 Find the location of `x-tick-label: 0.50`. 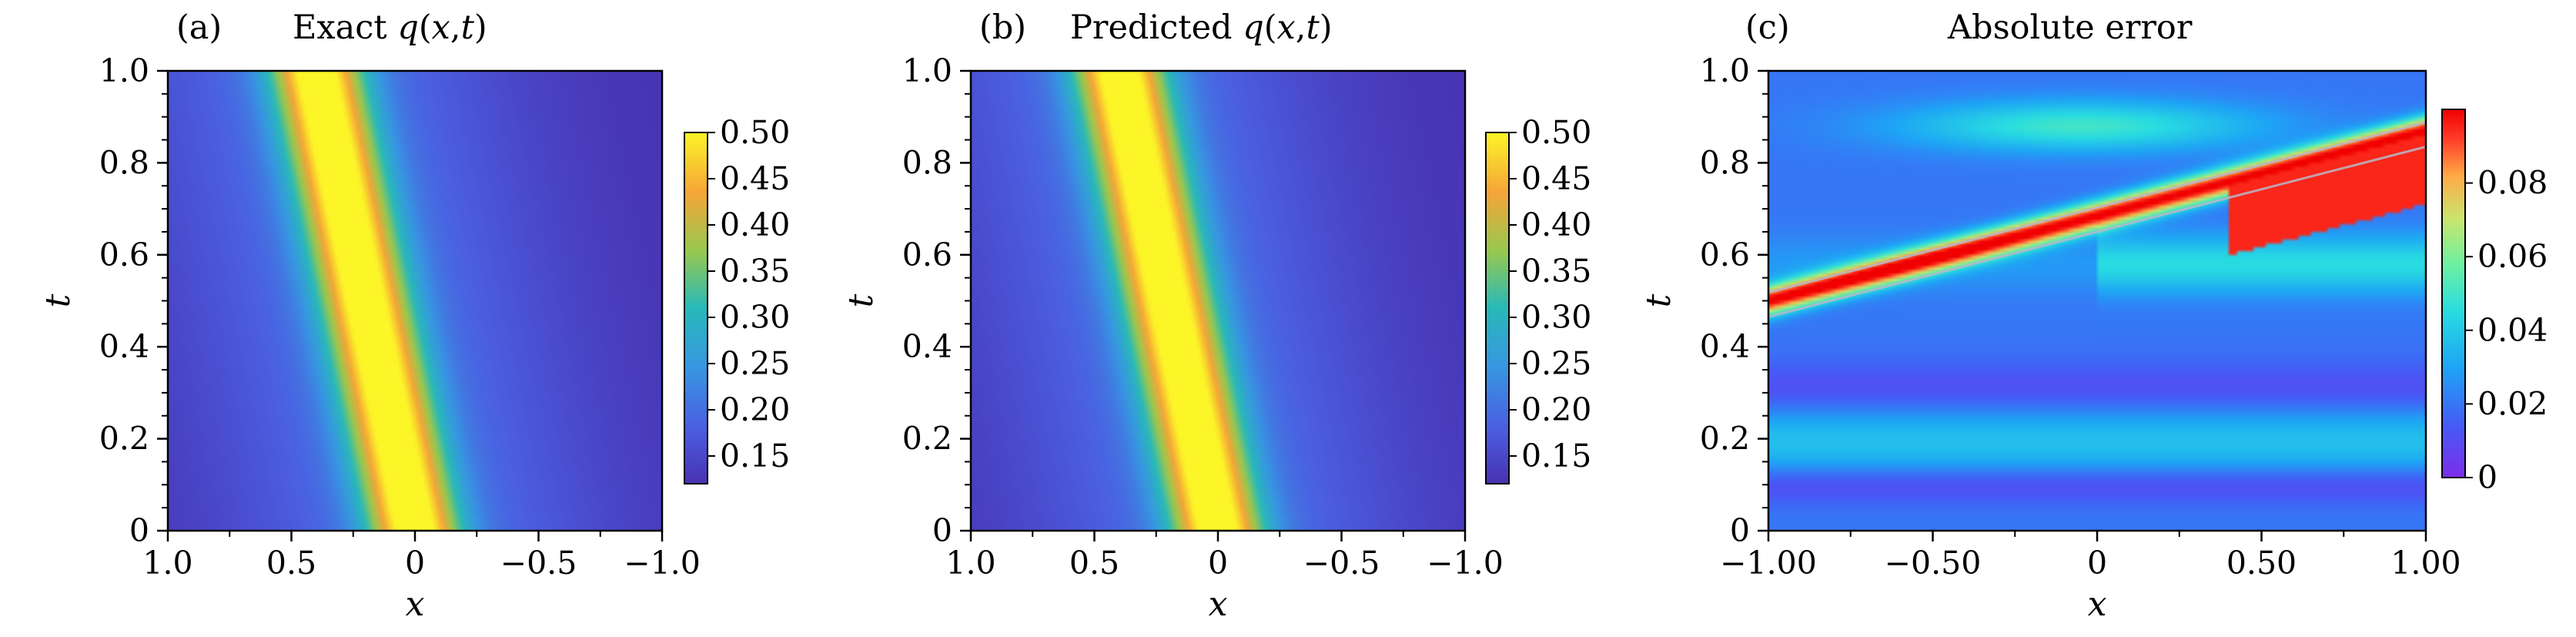

x-tick-label: 0.50 is located at coordinates (2261, 563).